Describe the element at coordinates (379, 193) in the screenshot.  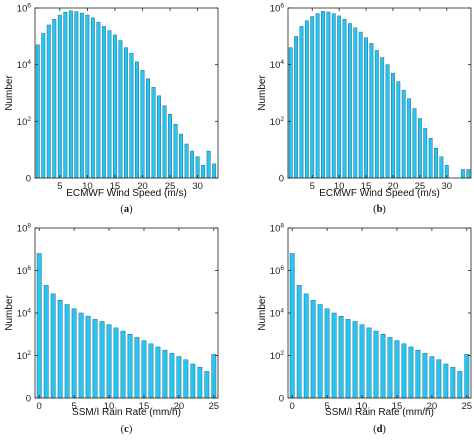
I see `x-axis-label: ECMWF Wind Speed (m/s)` at that location.